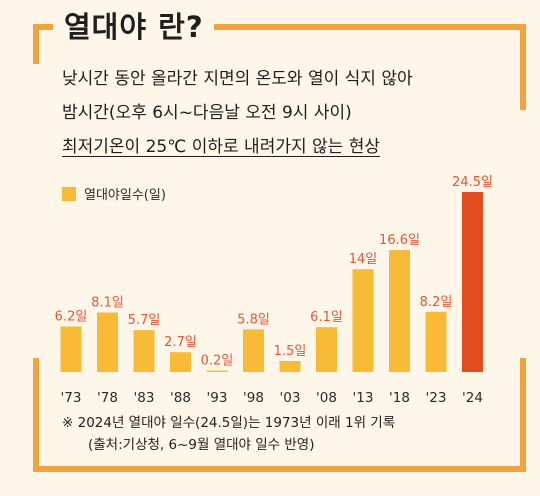 This screenshot has width=540, height=496. I want to click on footnote-source: (출처:기상청, 6~9월 열대야 일수 반영), so click(201, 445).